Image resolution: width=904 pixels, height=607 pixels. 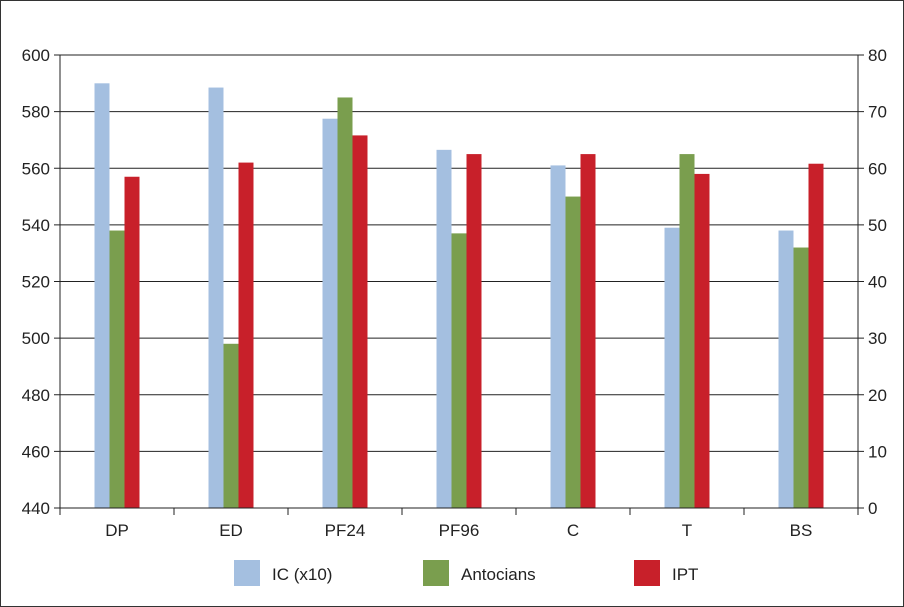 What do you see at coordinates (872, 508) in the screenshot?
I see `right-tick-label: 0` at bounding box center [872, 508].